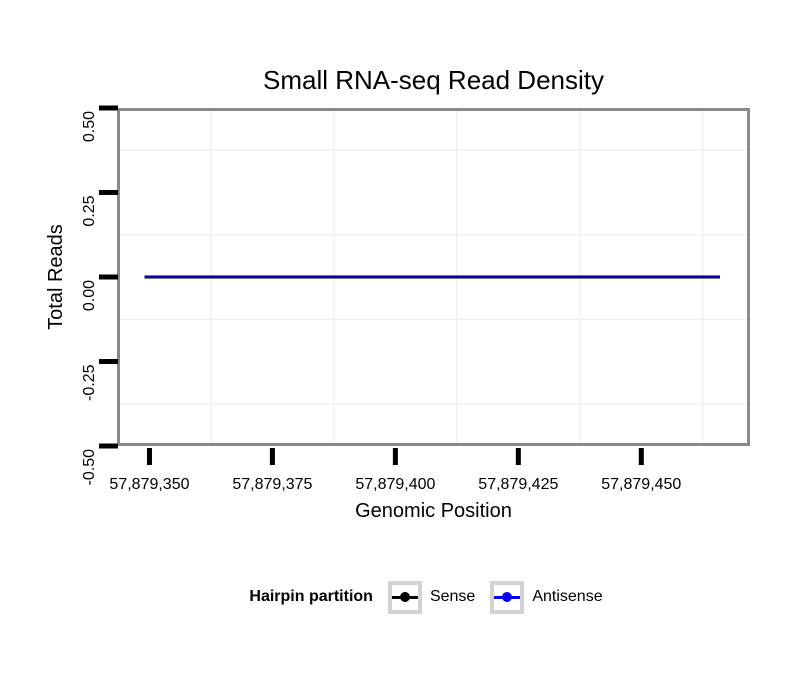 Image resolution: width=810 pixels, height=690 pixels. What do you see at coordinates (433, 80) in the screenshot?
I see `plot-title: Small RNA-seq Read Density` at bounding box center [433, 80].